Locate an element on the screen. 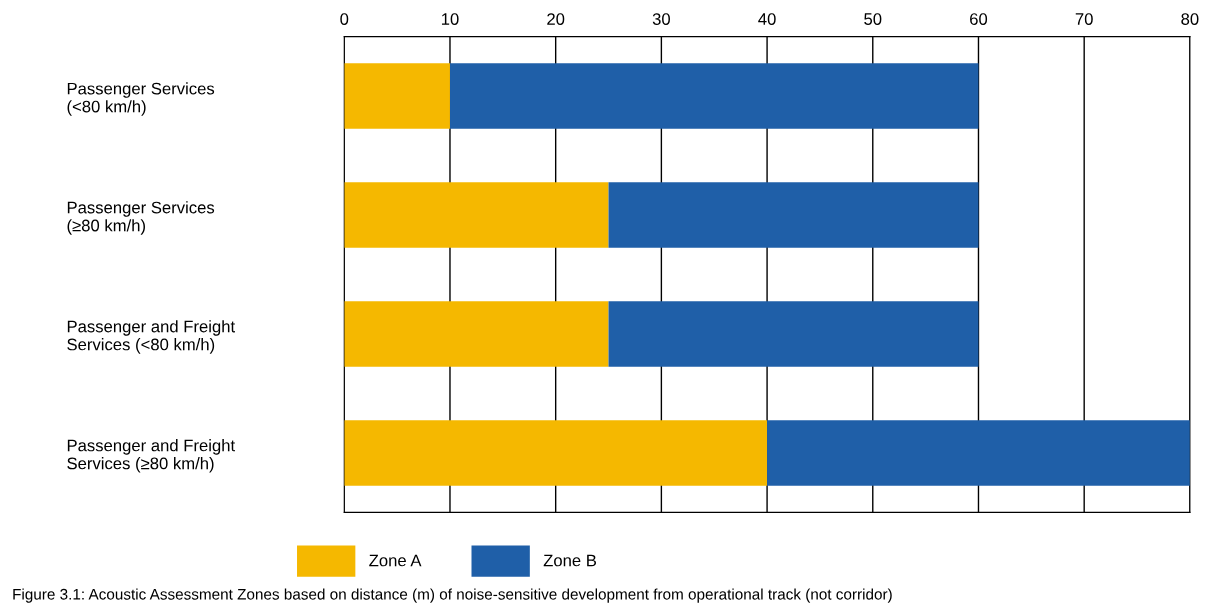 The width and height of the screenshot is (1208, 610). y-tick-label: Passenger Services (<80 km/h) is located at coordinates (141, 99).